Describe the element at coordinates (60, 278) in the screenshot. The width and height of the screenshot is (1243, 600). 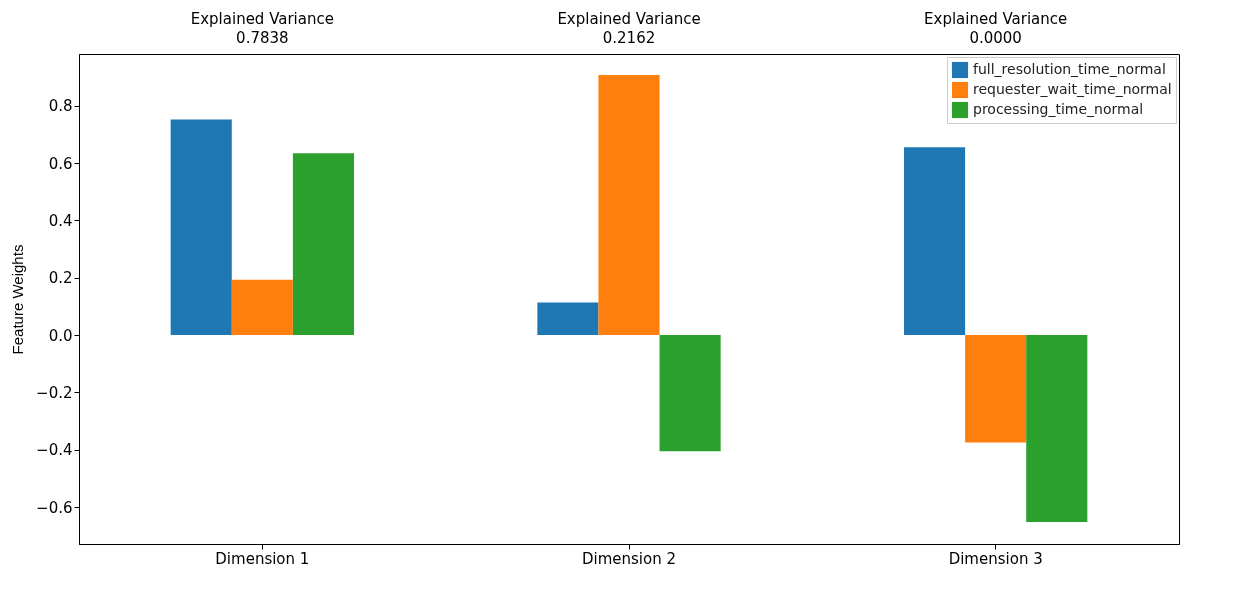
I see `y-tick-label: 0.2` at that location.